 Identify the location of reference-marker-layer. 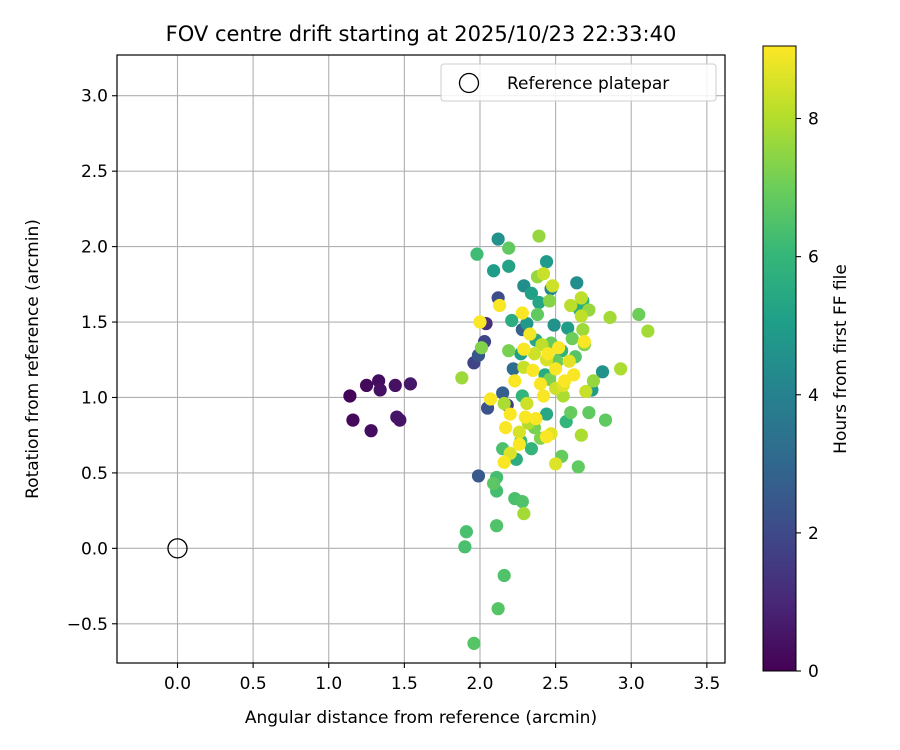
(177, 548).